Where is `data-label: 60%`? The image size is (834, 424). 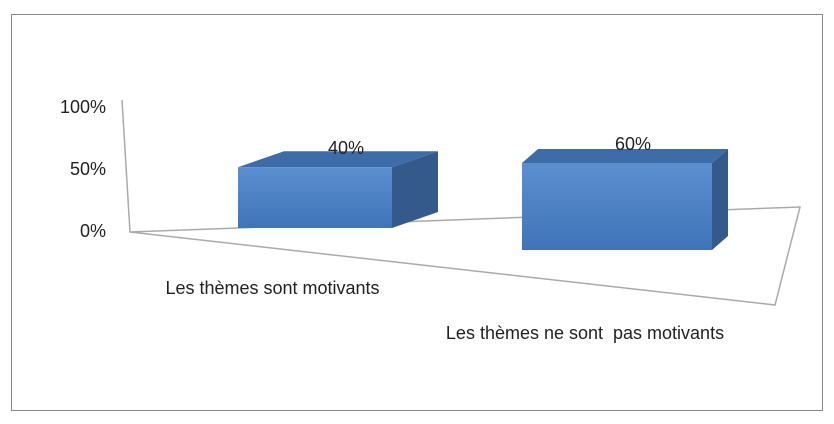
data-label: 60% is located at coordinates (633, 144).